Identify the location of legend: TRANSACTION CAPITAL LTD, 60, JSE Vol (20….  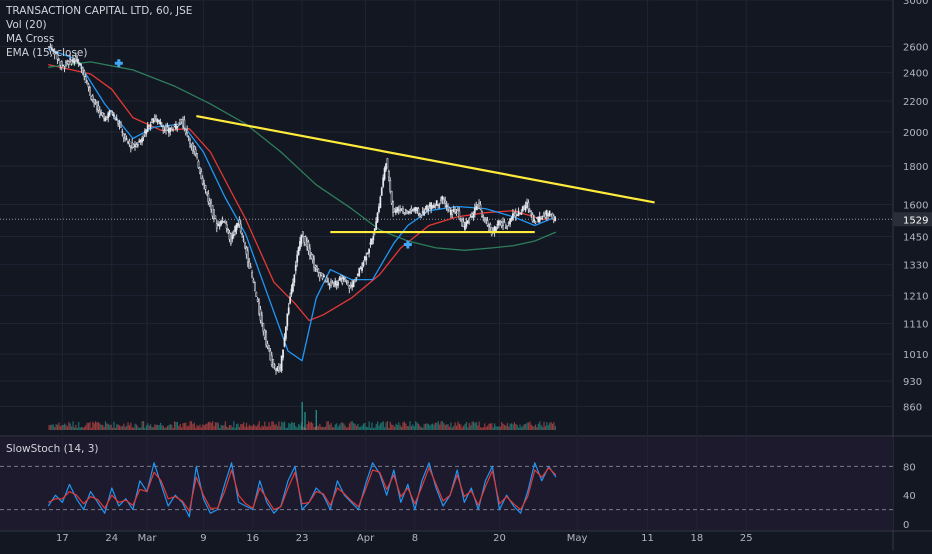
(99, 32).